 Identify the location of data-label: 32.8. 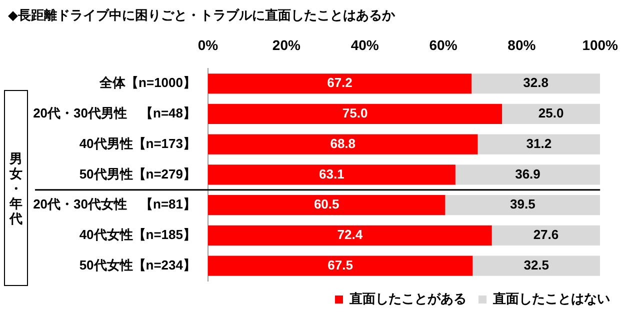
(535, 82).